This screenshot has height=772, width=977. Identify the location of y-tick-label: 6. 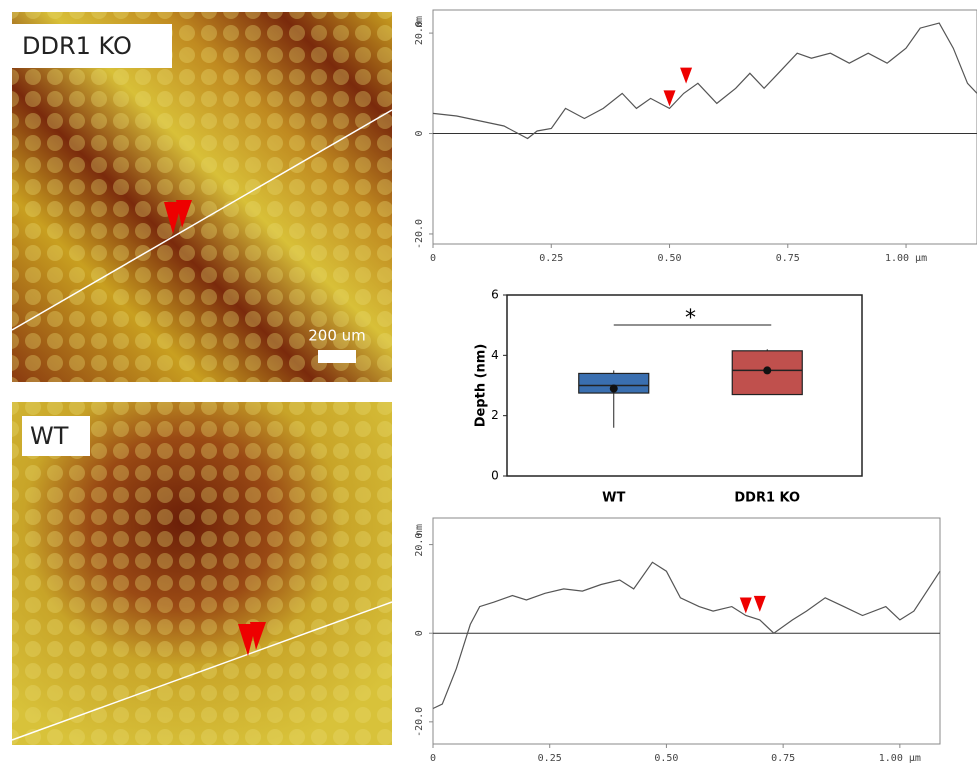
(495, 295).